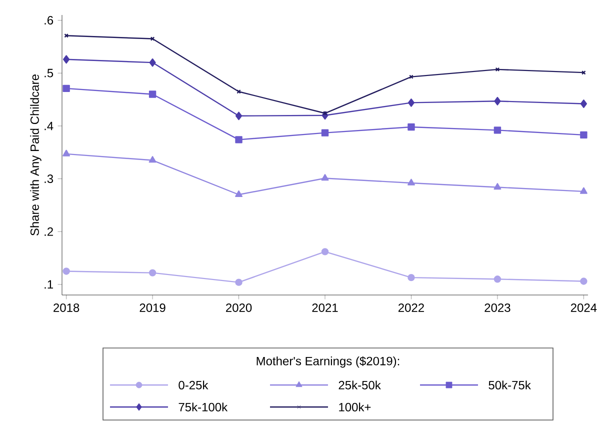 The width and height of the screenshot is (609, 421). Describe the element at coordinates (193, 385) in the screenshot. I see `legend-label: 0-25k` at that location.